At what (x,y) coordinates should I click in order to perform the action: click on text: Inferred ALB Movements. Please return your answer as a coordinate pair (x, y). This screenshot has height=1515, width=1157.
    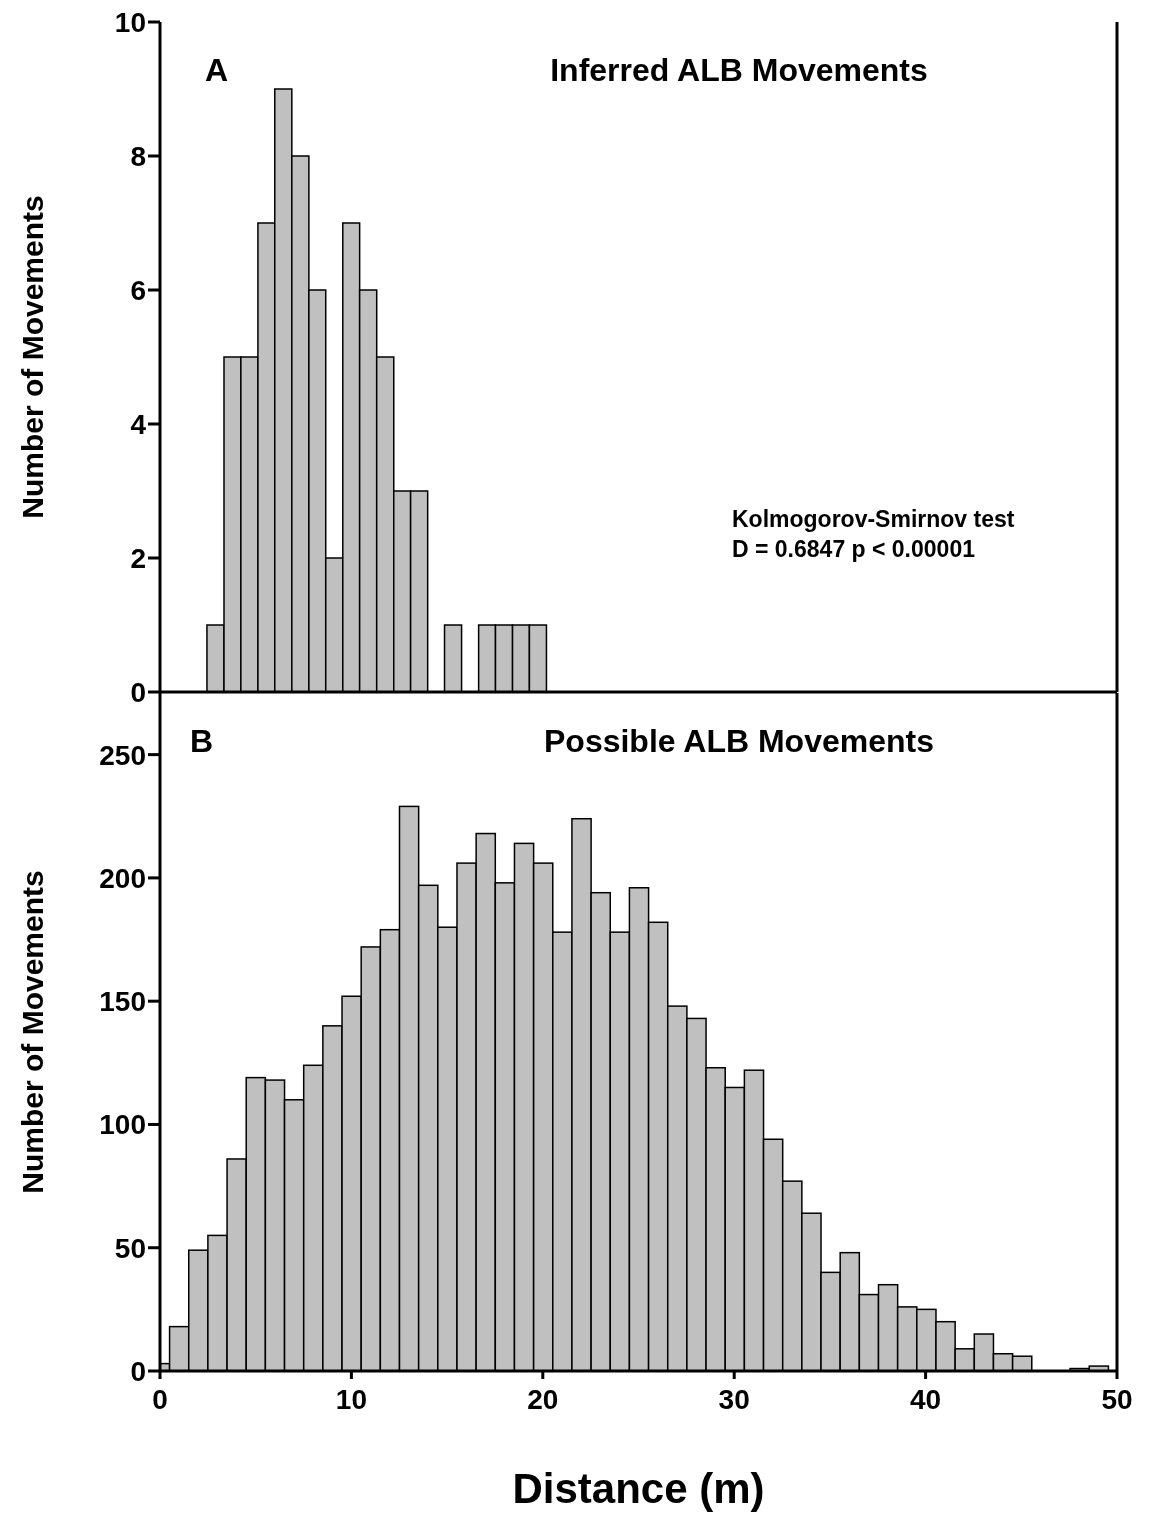
    Looking at the image, I should click on (739, 70).